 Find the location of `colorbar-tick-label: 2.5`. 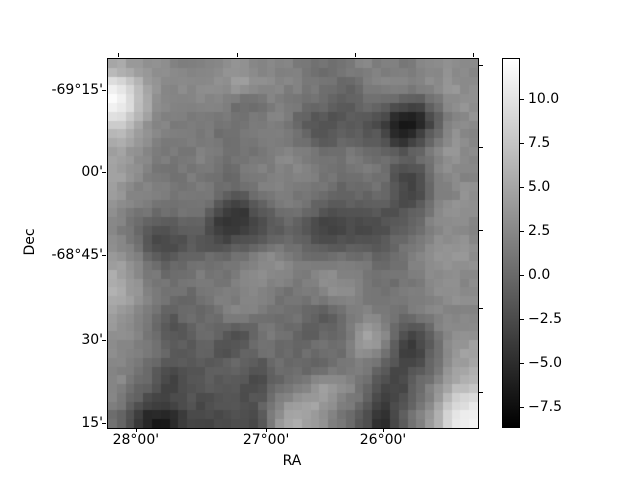

colorbar-tick-label: 2.5 is located at coordinates (539, 230).